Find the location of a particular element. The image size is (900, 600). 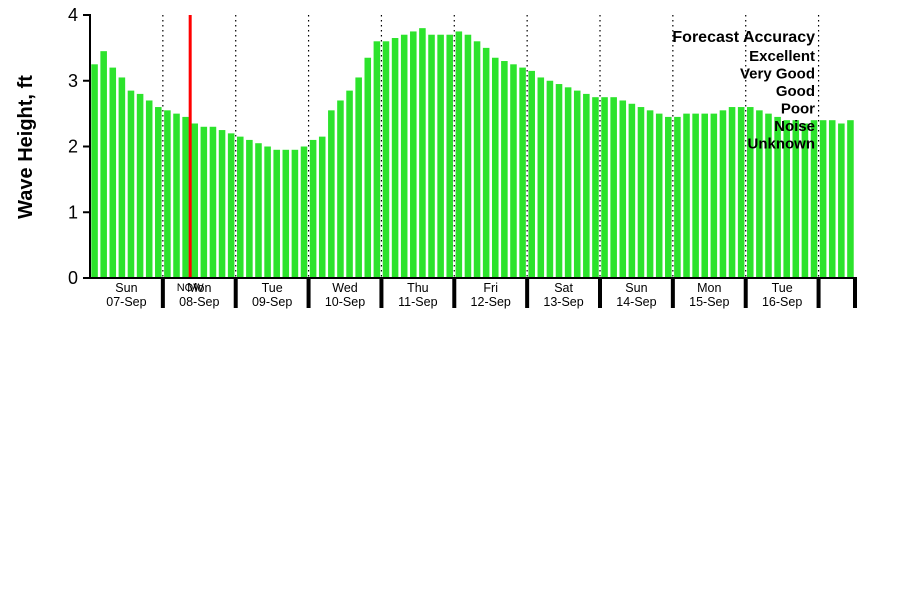

legend-entry-excellent: Excellent is located at coordinates (782, 56).